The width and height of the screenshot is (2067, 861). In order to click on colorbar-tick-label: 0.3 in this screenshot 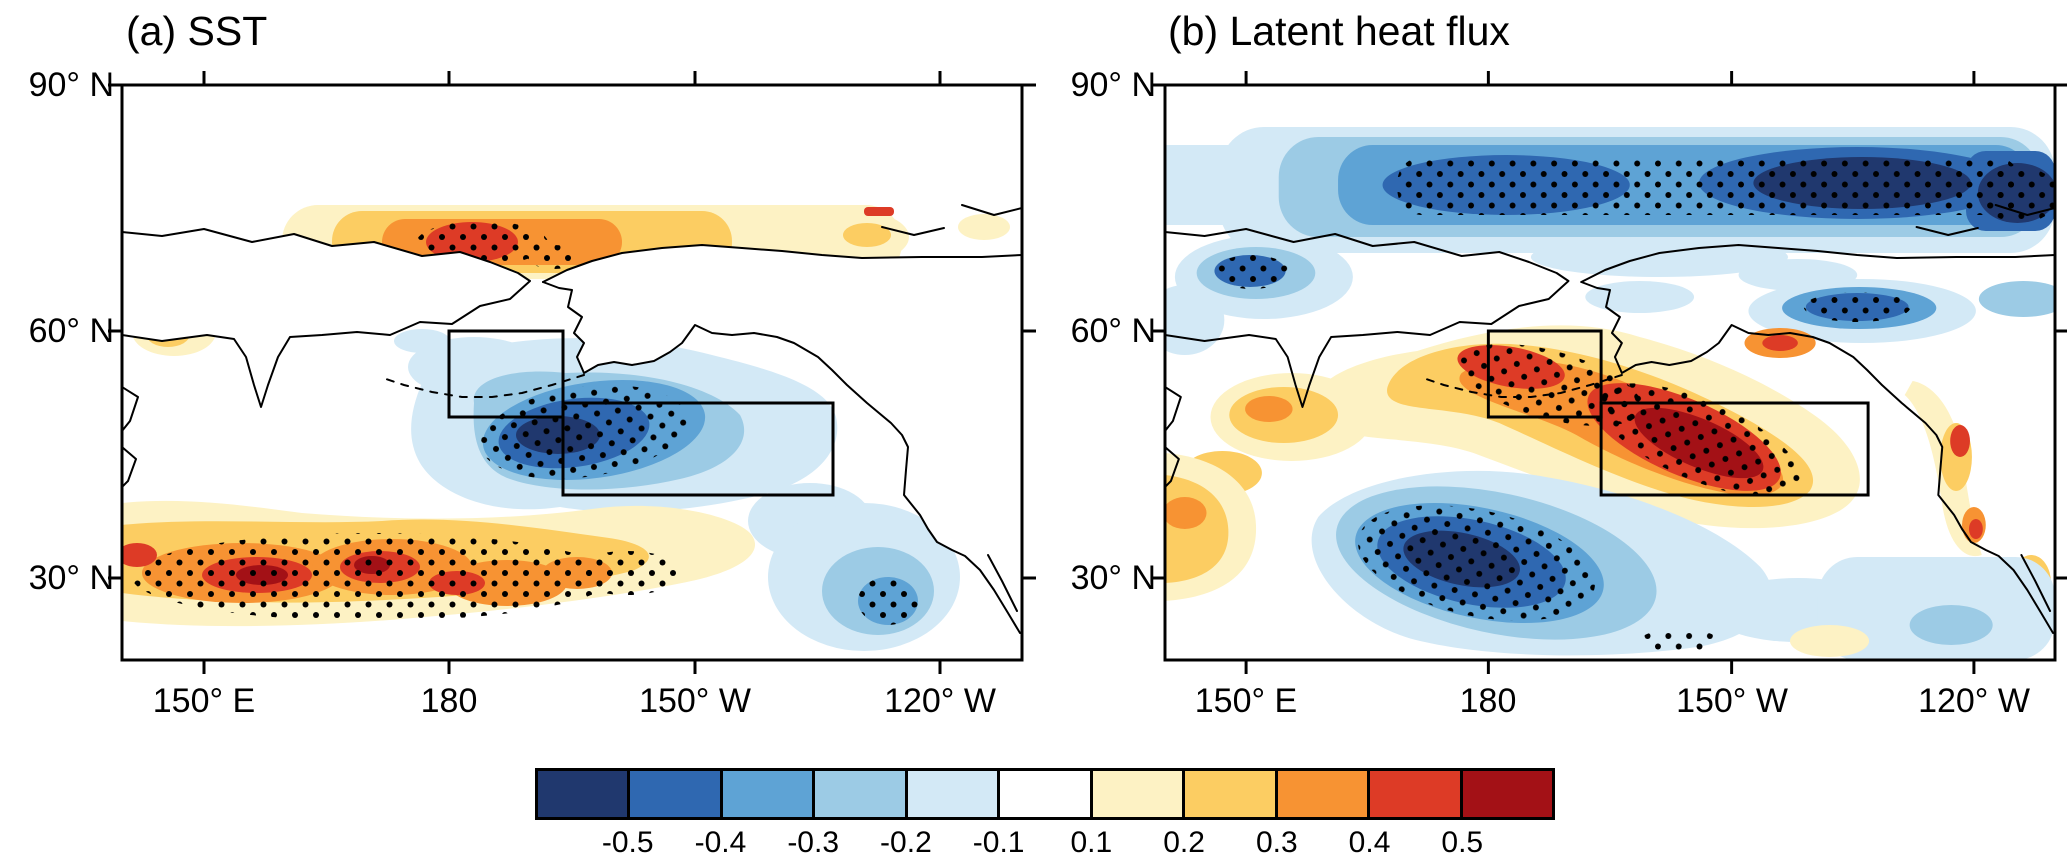, I will do `click(1276, 842)`.